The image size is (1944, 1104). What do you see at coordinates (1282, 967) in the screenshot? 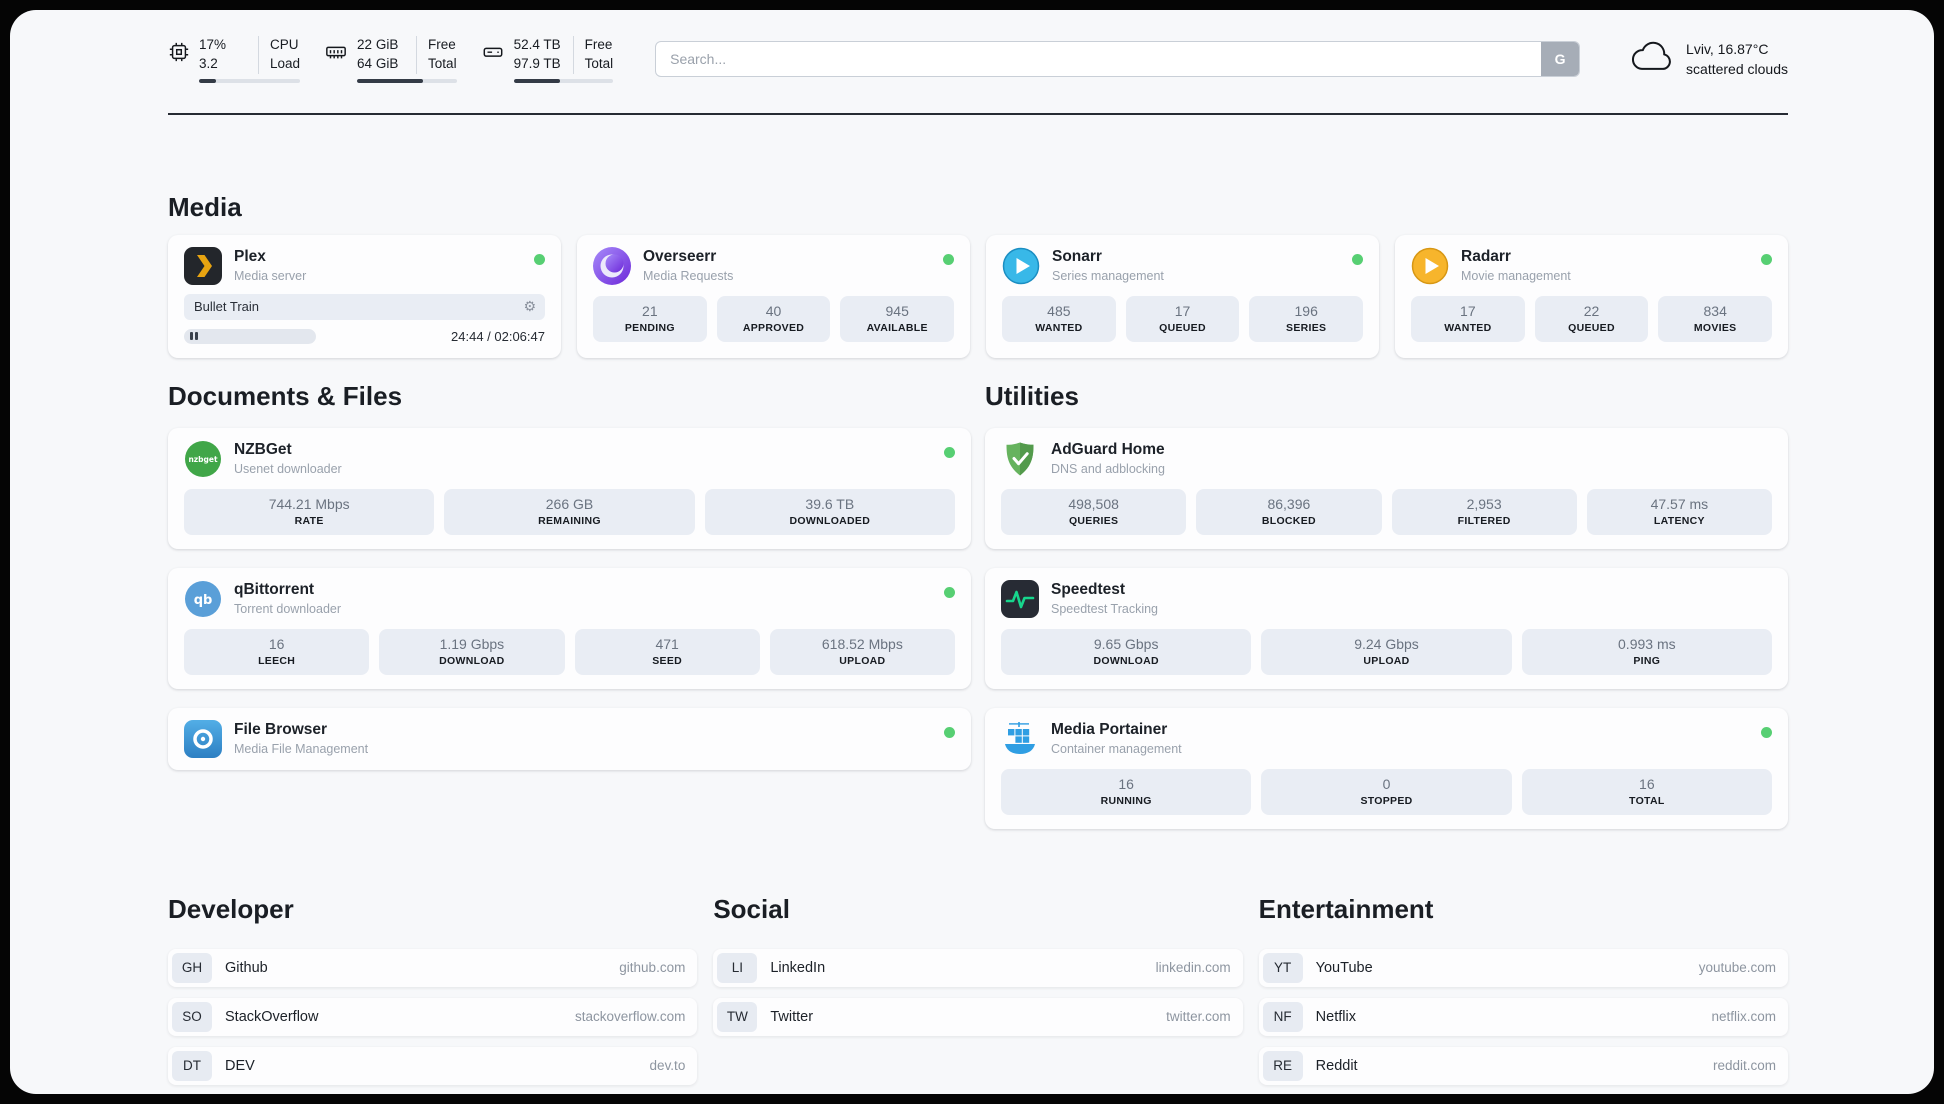
I see `link-abbr: YT` at bounding box center [1282, 967].